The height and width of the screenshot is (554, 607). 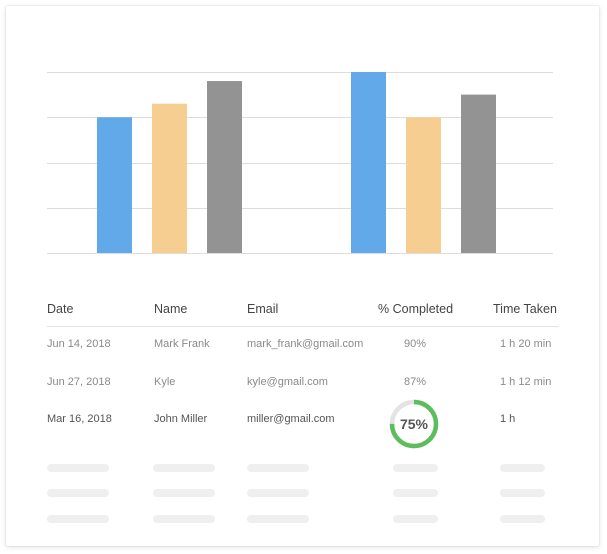 What do you see at coordinates (79, 419) in the screenshot?
I see `cell-date: Mar 16, 2018` at bounding box center [79, 419].